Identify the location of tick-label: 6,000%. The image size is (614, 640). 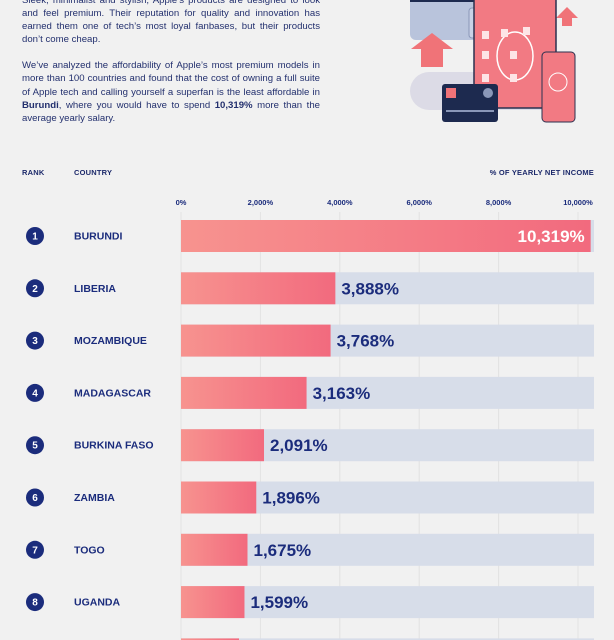
(419, 202).